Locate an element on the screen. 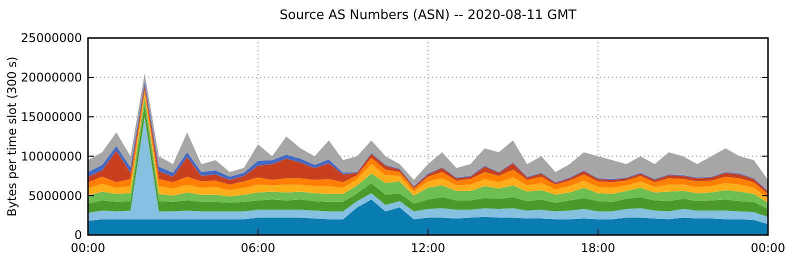 The image size is (786, 261). x-tick-label: 12:00 is located at coordinates (428, 248).